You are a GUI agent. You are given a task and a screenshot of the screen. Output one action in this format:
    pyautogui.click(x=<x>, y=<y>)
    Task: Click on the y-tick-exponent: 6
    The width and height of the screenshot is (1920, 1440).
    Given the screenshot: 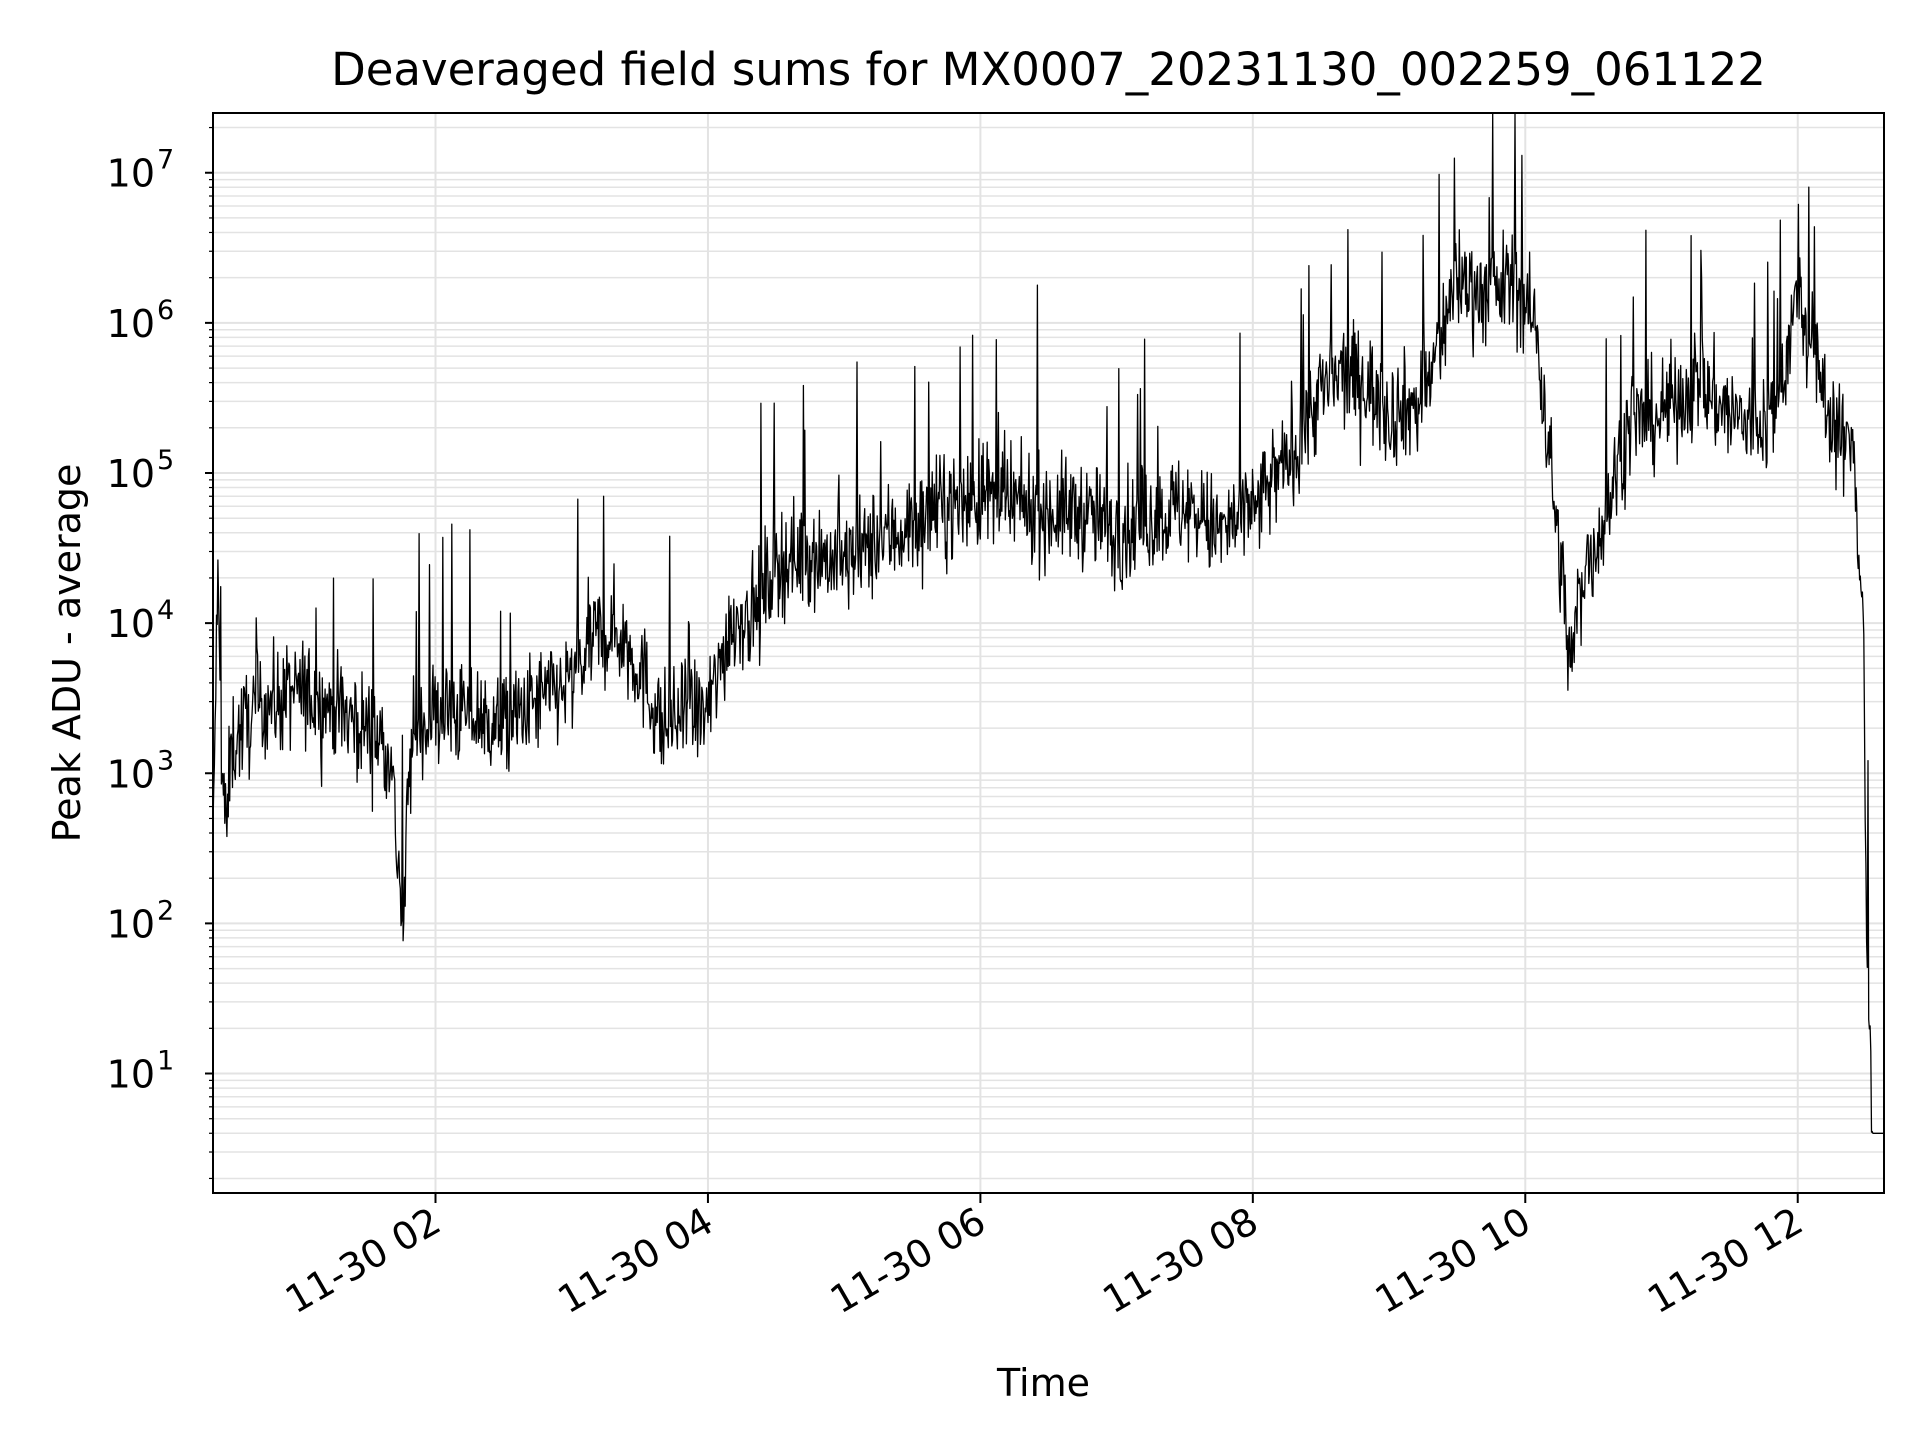 What is the action you would take?
    pyautogui.click(x=165, y=310)
    